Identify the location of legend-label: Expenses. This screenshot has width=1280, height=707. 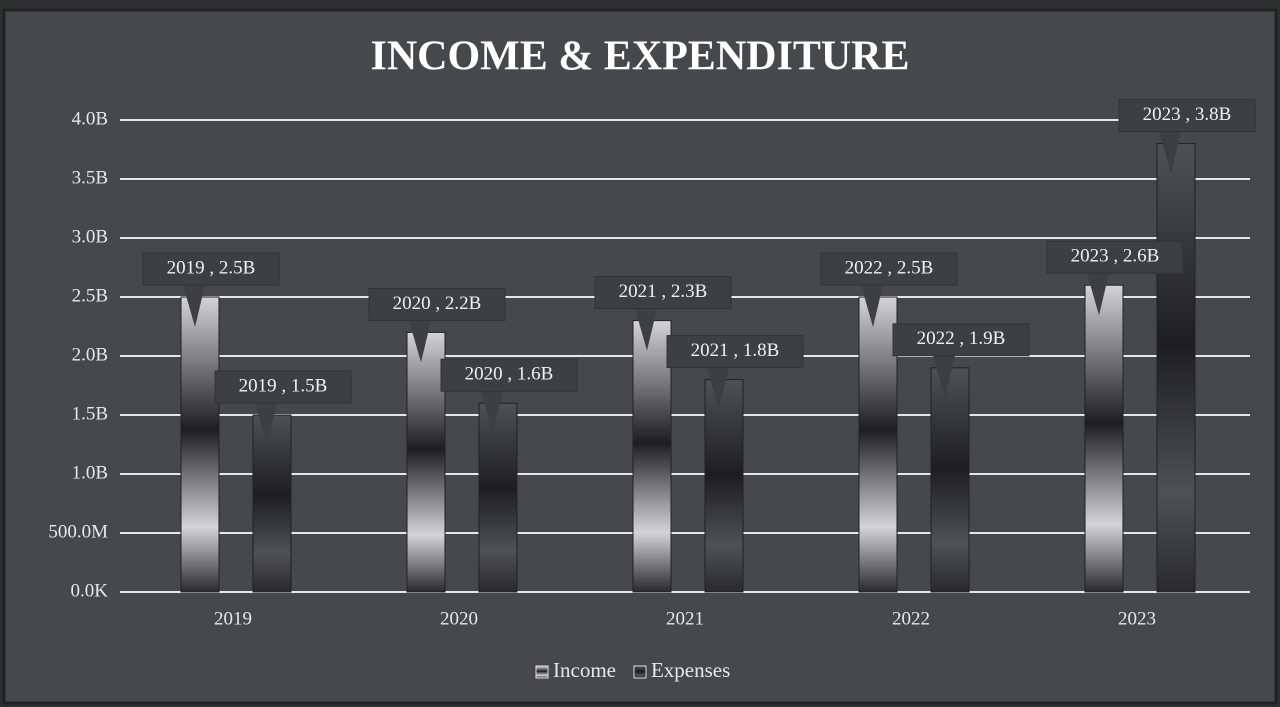
(690, 670).